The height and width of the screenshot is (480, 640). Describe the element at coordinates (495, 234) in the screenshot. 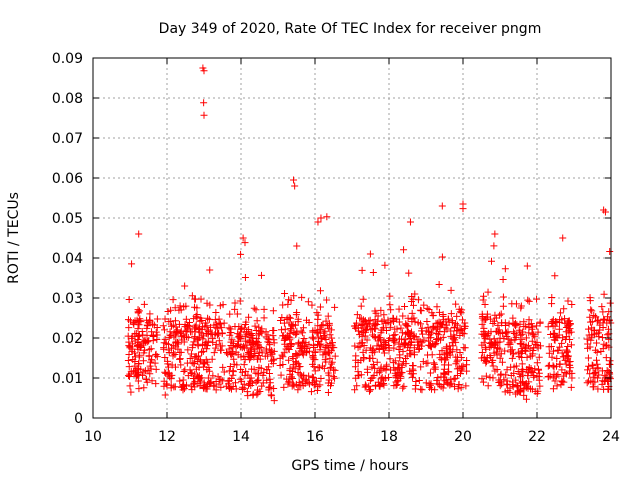

I see `cluster-peak-point` at that location.